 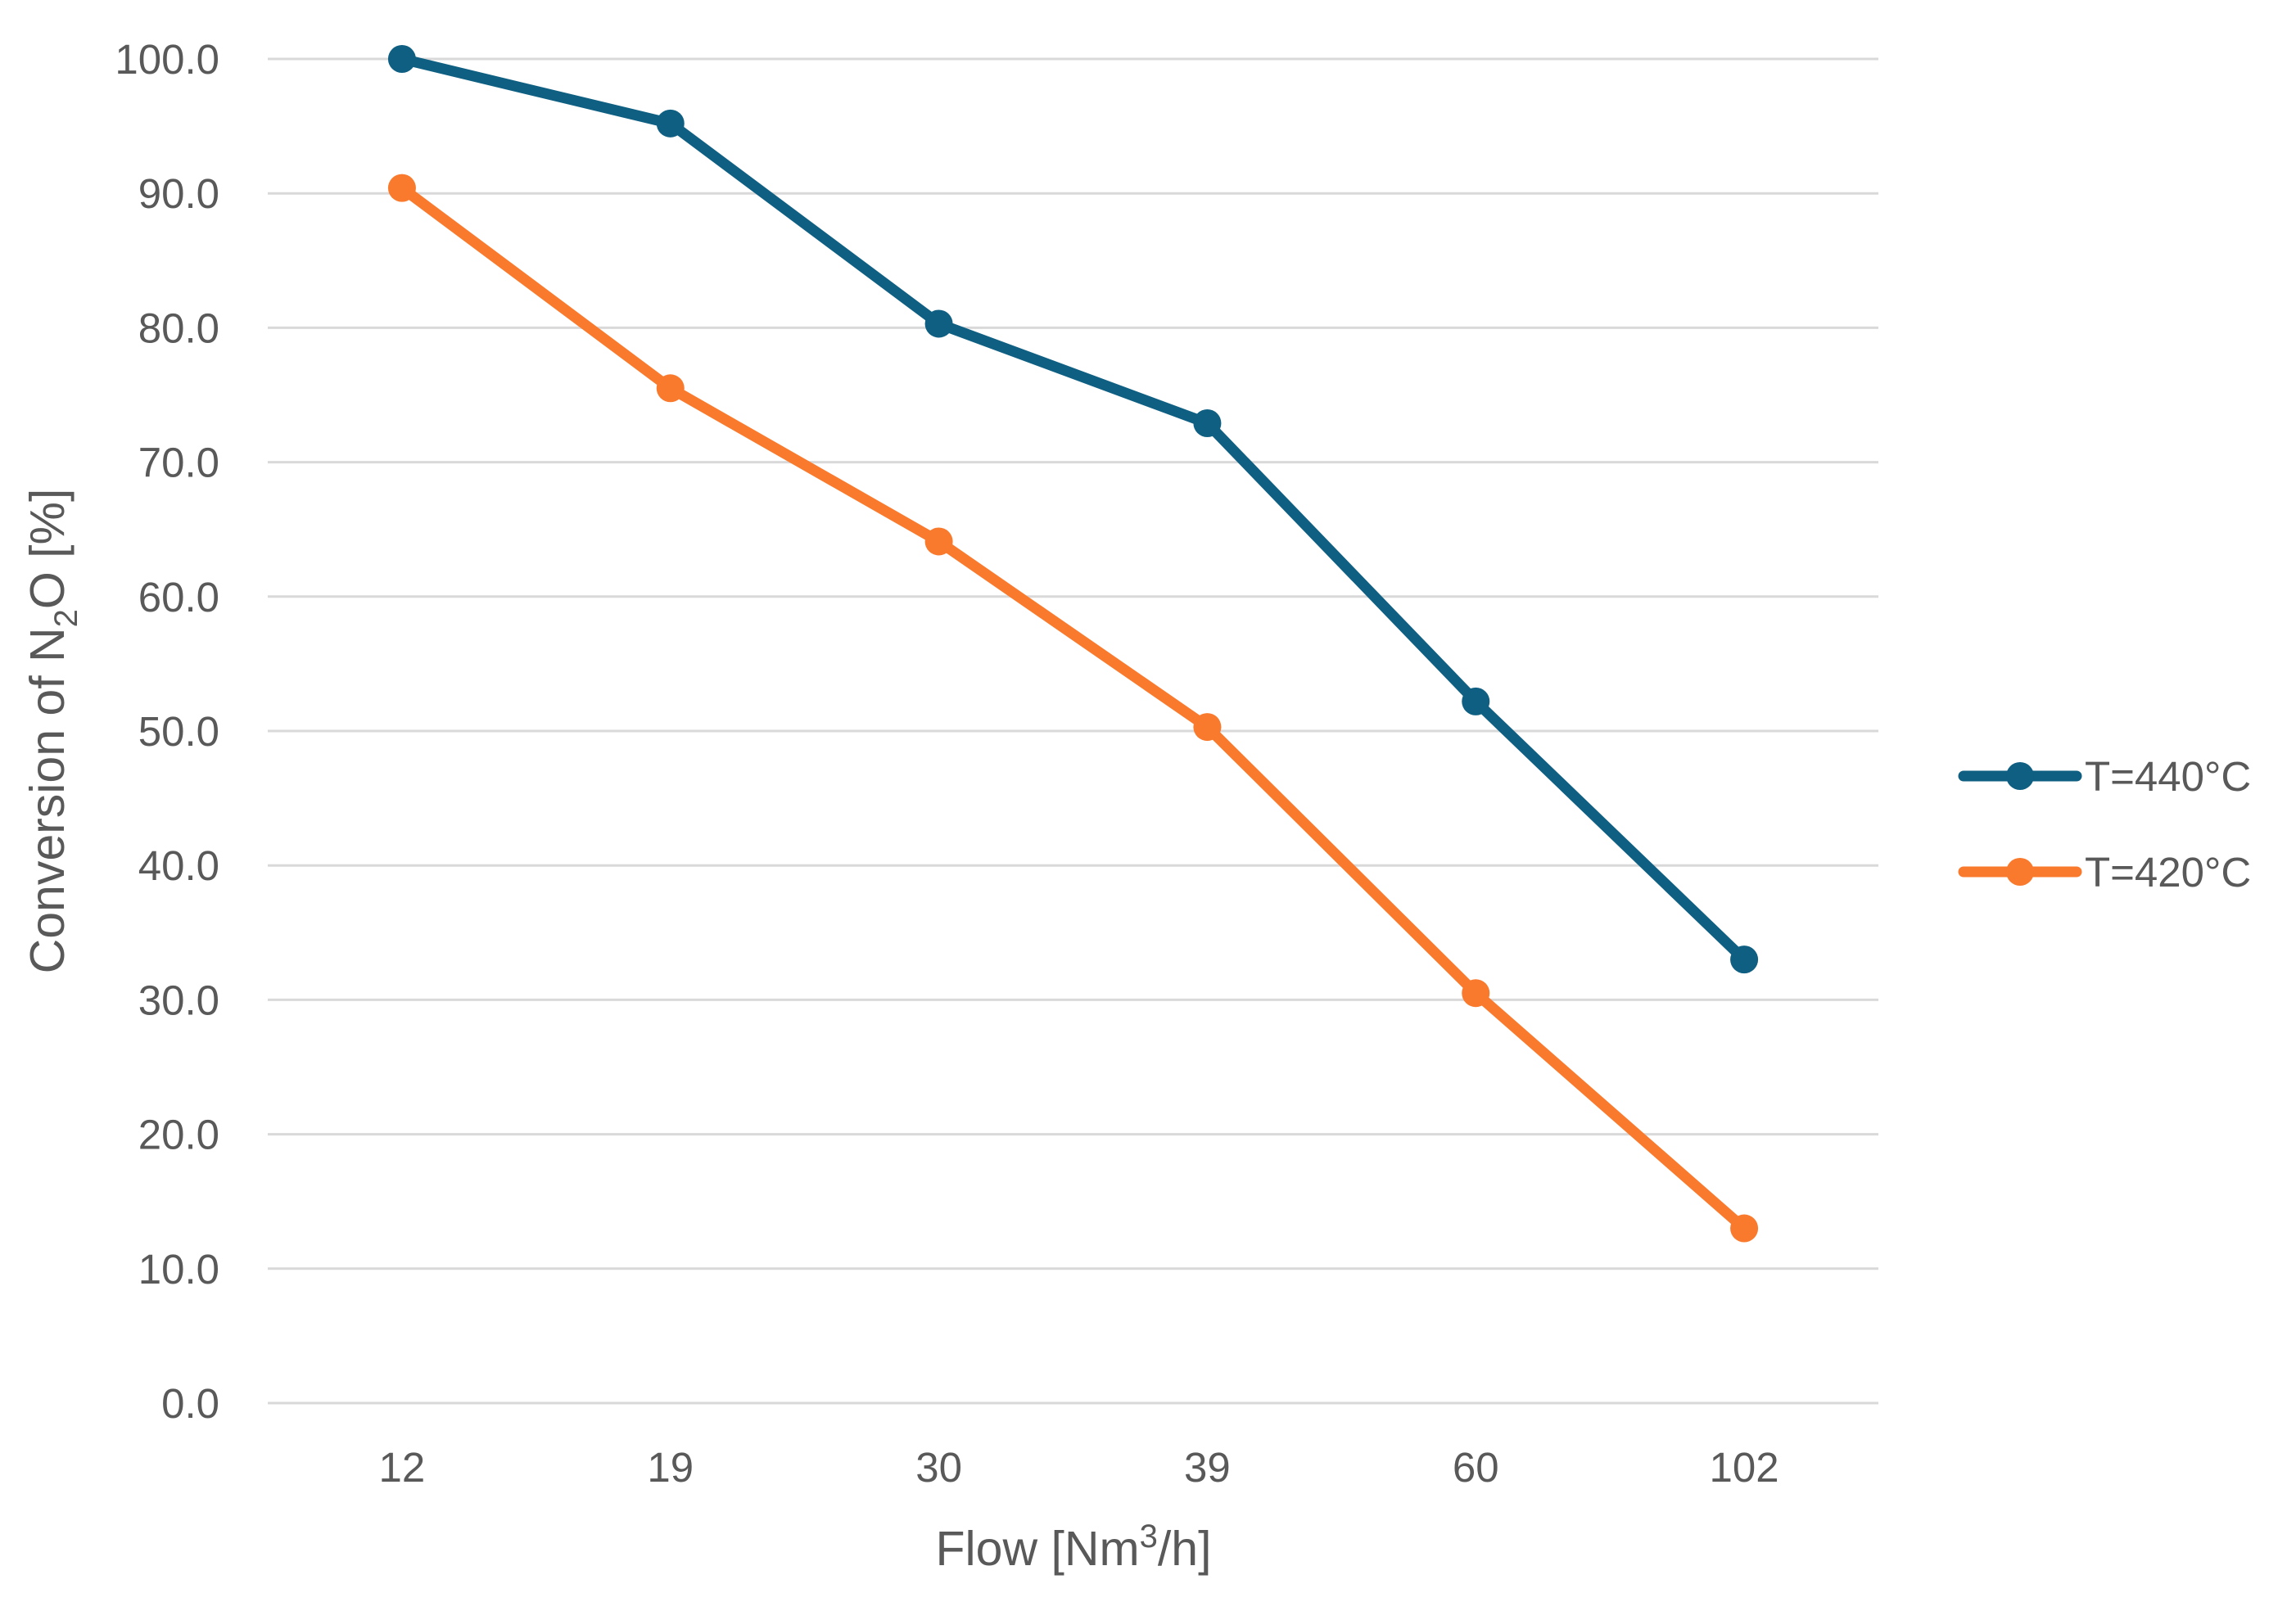 I want to click on x-tick-label: 19, so click(x=670, y=1467).